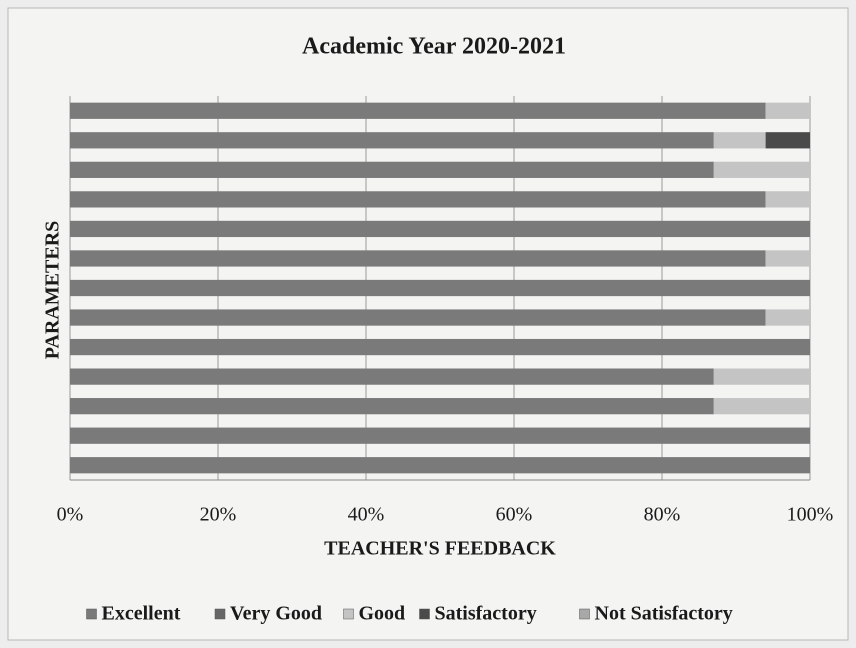  Describe the element at coordinates (440, 549) in the screenshot. I see `x-axis-label: TEACHER'S FEEDBACK` at that location.